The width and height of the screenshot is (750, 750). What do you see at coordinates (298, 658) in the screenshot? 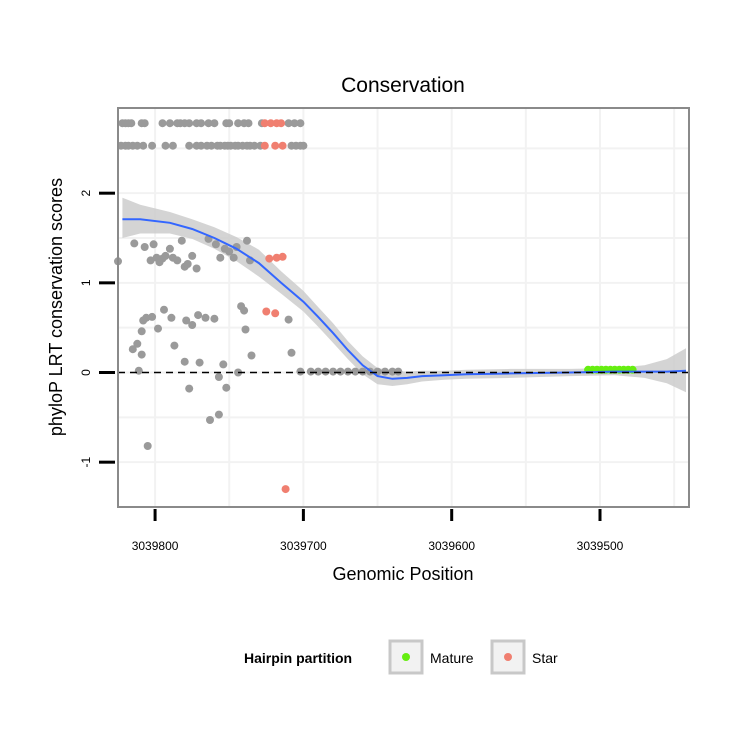
I see `legend-title: Hairpin partition` at bounding box center [298, 658].